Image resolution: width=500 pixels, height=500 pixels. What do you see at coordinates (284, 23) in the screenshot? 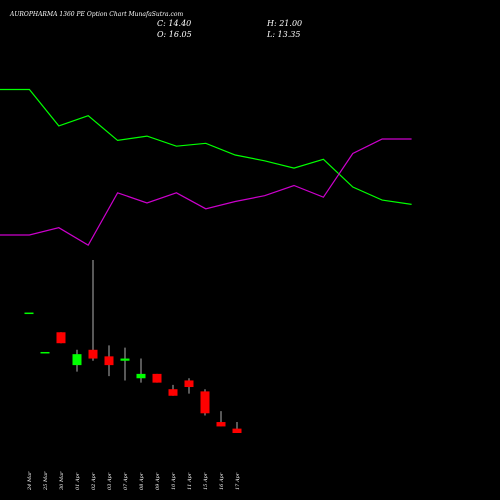
I see `high-value: H: 21.00` at bounding box center [284, 23].